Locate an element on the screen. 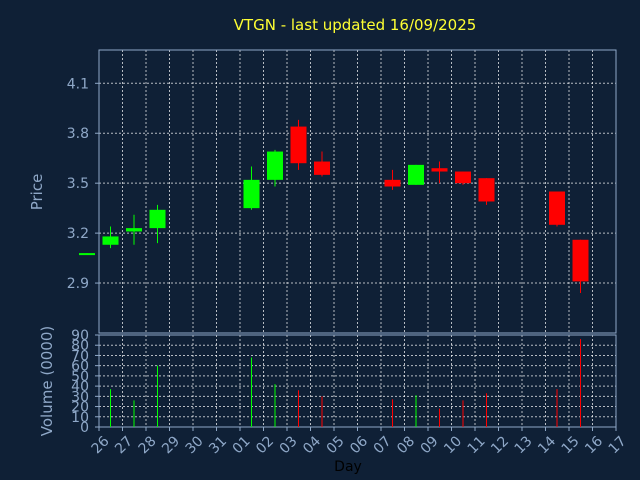 This screenshot has height=480, width=640. volume-tick-label: 0 is located at coordinates (84, 428).